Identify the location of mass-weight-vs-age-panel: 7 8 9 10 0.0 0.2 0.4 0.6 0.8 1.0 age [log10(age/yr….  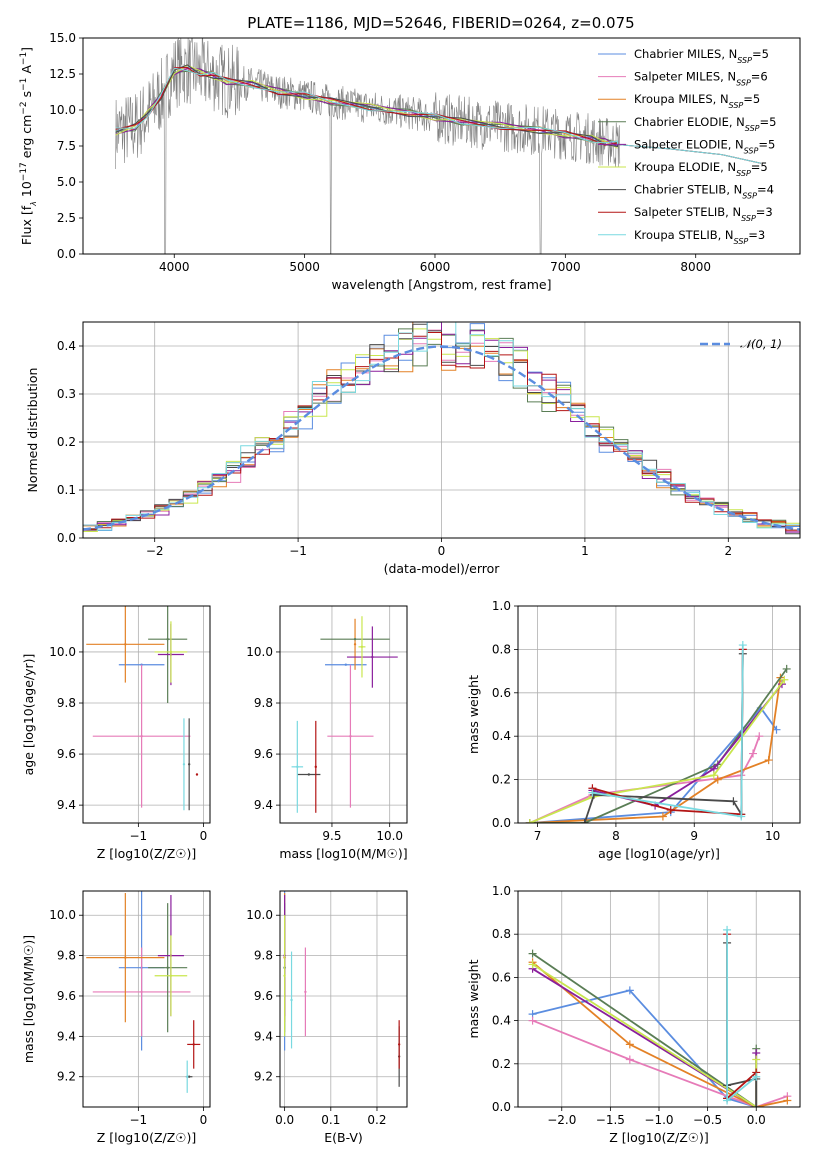
(633, 730).